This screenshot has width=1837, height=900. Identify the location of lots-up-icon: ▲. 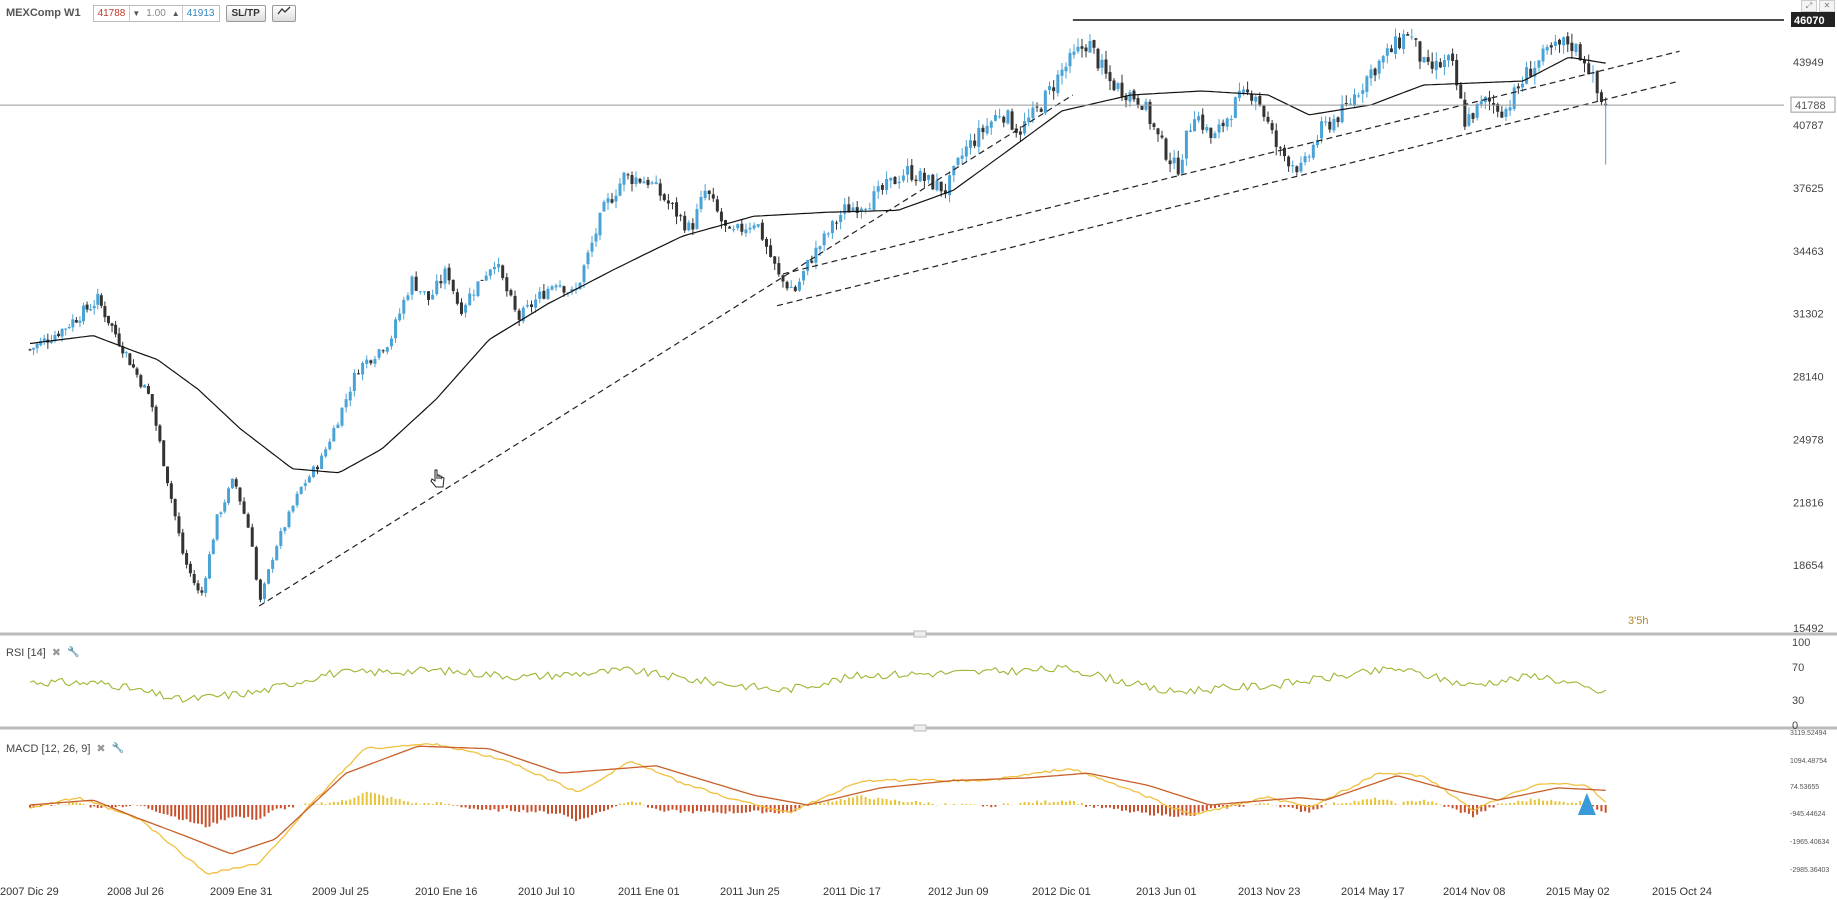
(175, 13).